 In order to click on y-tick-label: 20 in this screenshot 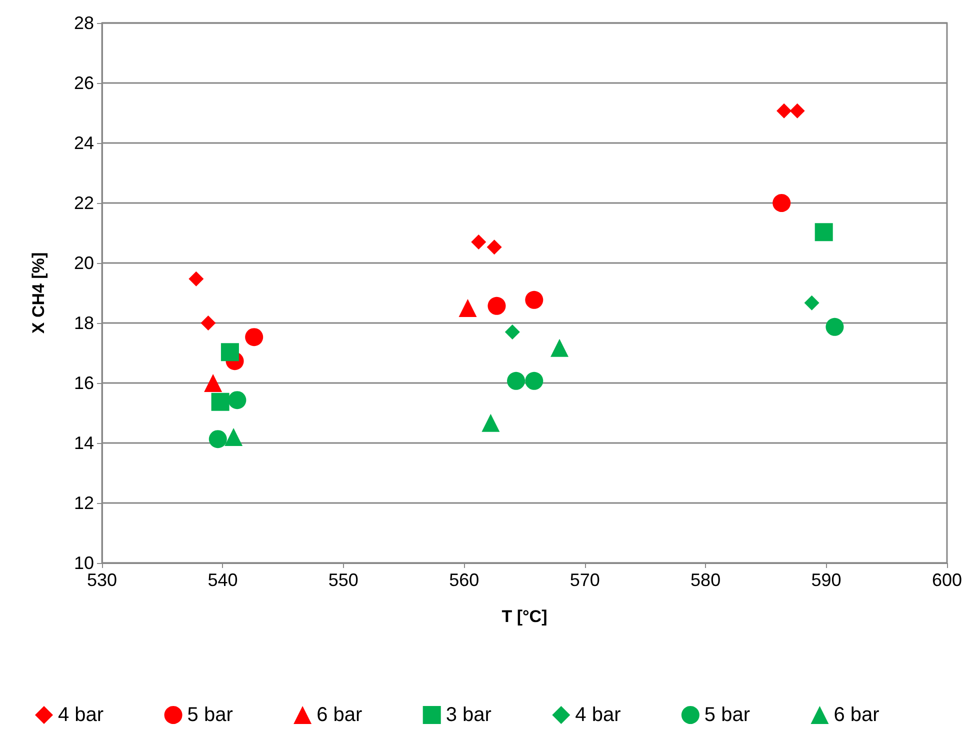, I will do `click(84, 263)`.